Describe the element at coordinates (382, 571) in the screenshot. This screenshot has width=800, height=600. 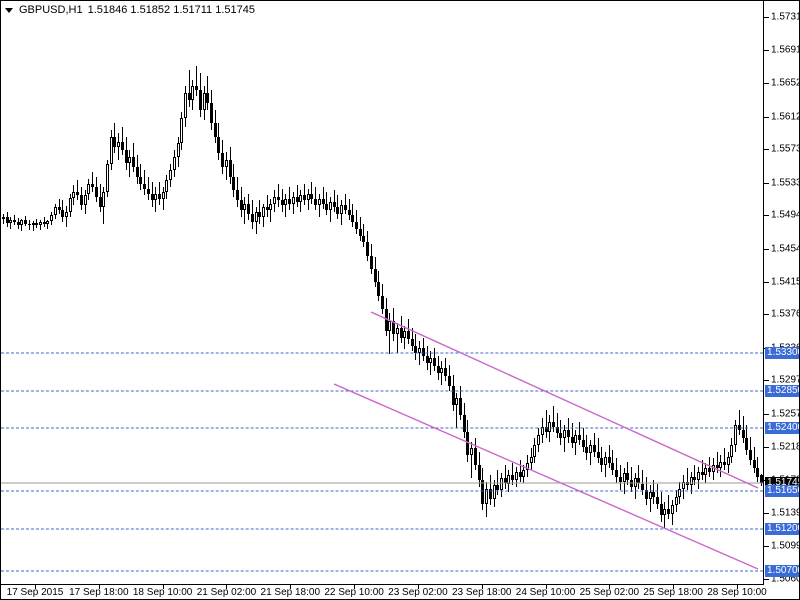
I see `price-level-line-1.50700` at that location.